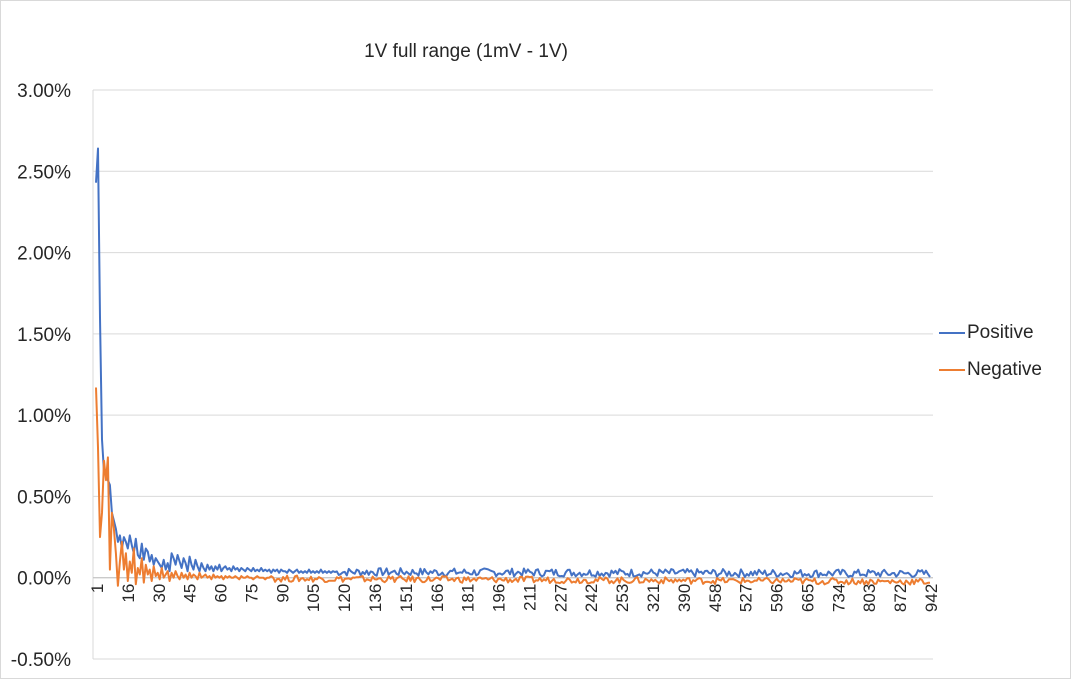 The height and width of the screenshot is (679, 1071). Describe the element at coordinates (97, 588) in the screenshot. I see `x-tick-label: 1` at that location.